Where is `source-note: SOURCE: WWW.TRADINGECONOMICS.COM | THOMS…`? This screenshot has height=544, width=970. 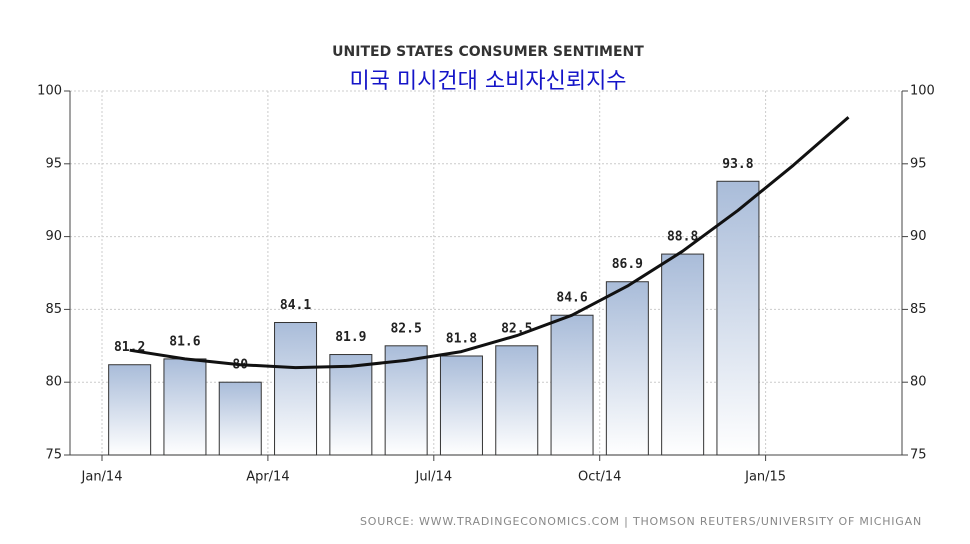
source-note: SOURCE: WWW.TRADINGECONOMICS.COM | THOMS… is located at coordinates (641, 521).